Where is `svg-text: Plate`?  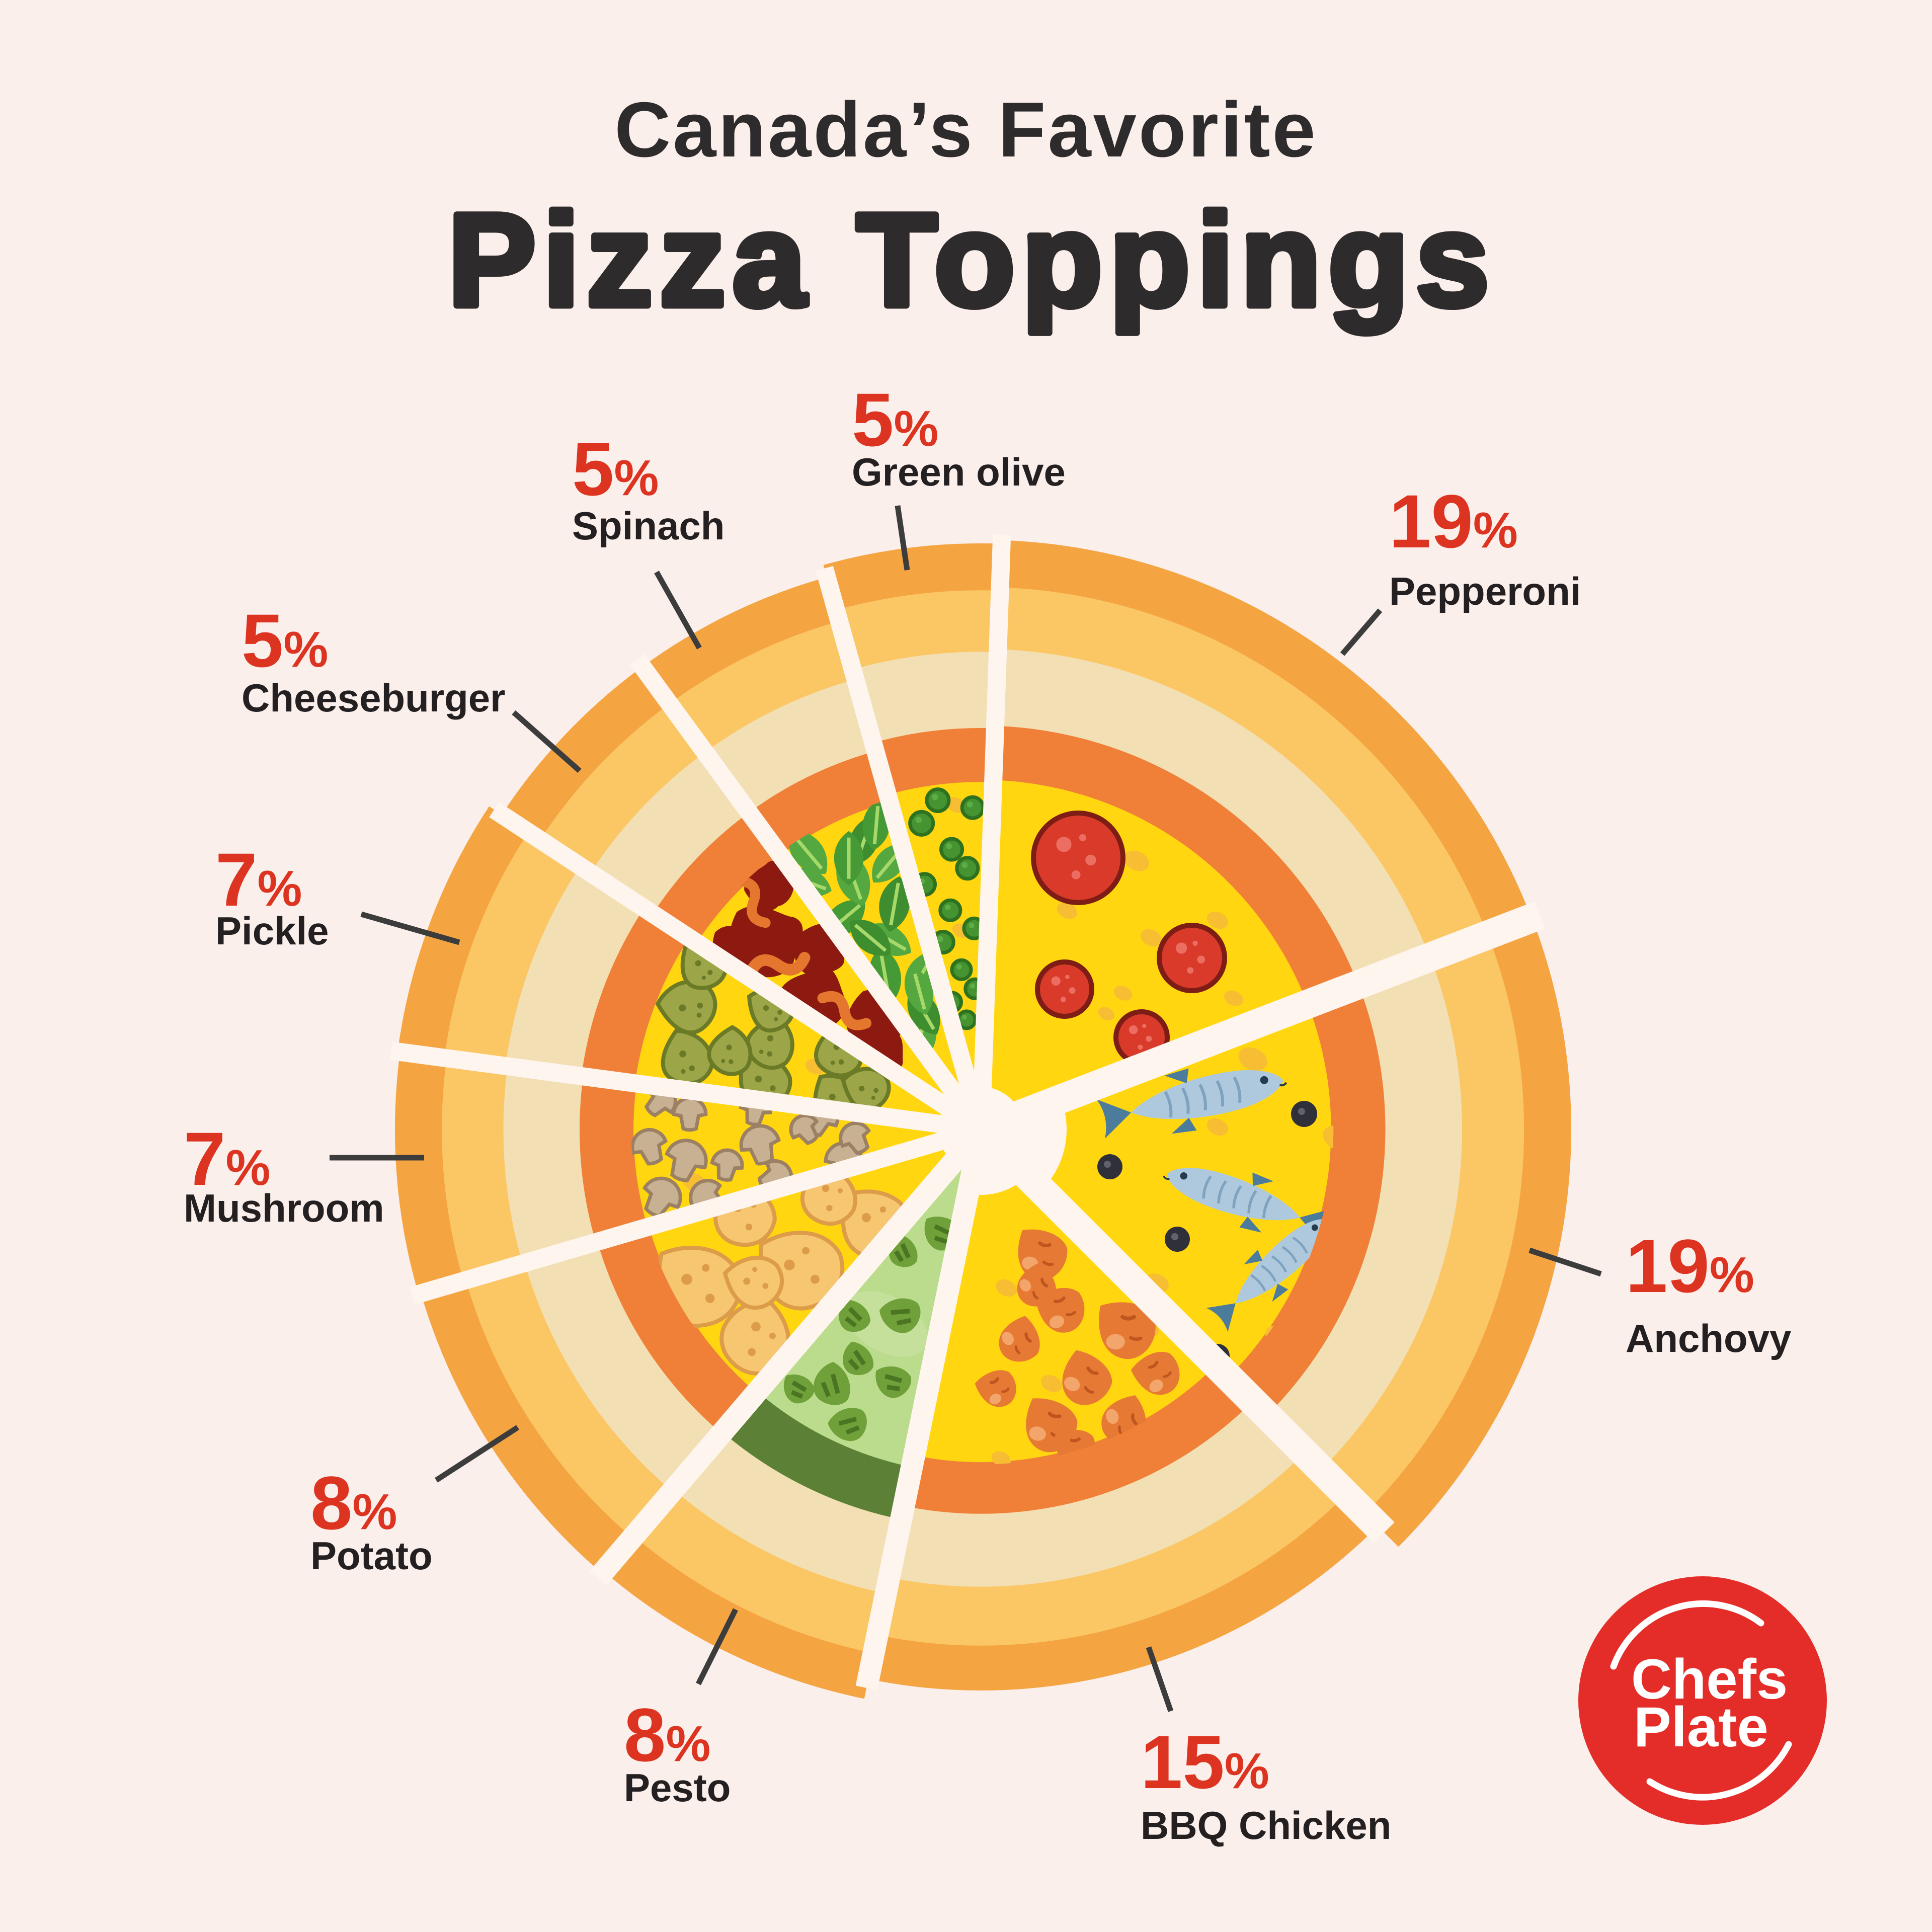 svg-text: Plate is located at coordinates (1701, 1727).